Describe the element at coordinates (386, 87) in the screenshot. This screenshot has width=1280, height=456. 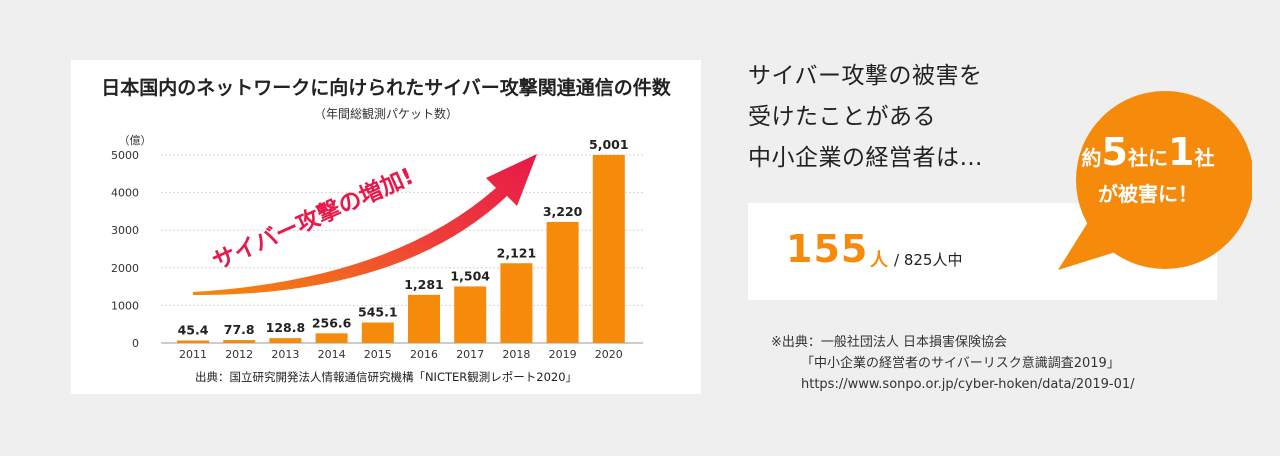
I see `chart-title: 日本国内のネットワークに向けられたサイバー攻撃関連通信の件数` at that location.